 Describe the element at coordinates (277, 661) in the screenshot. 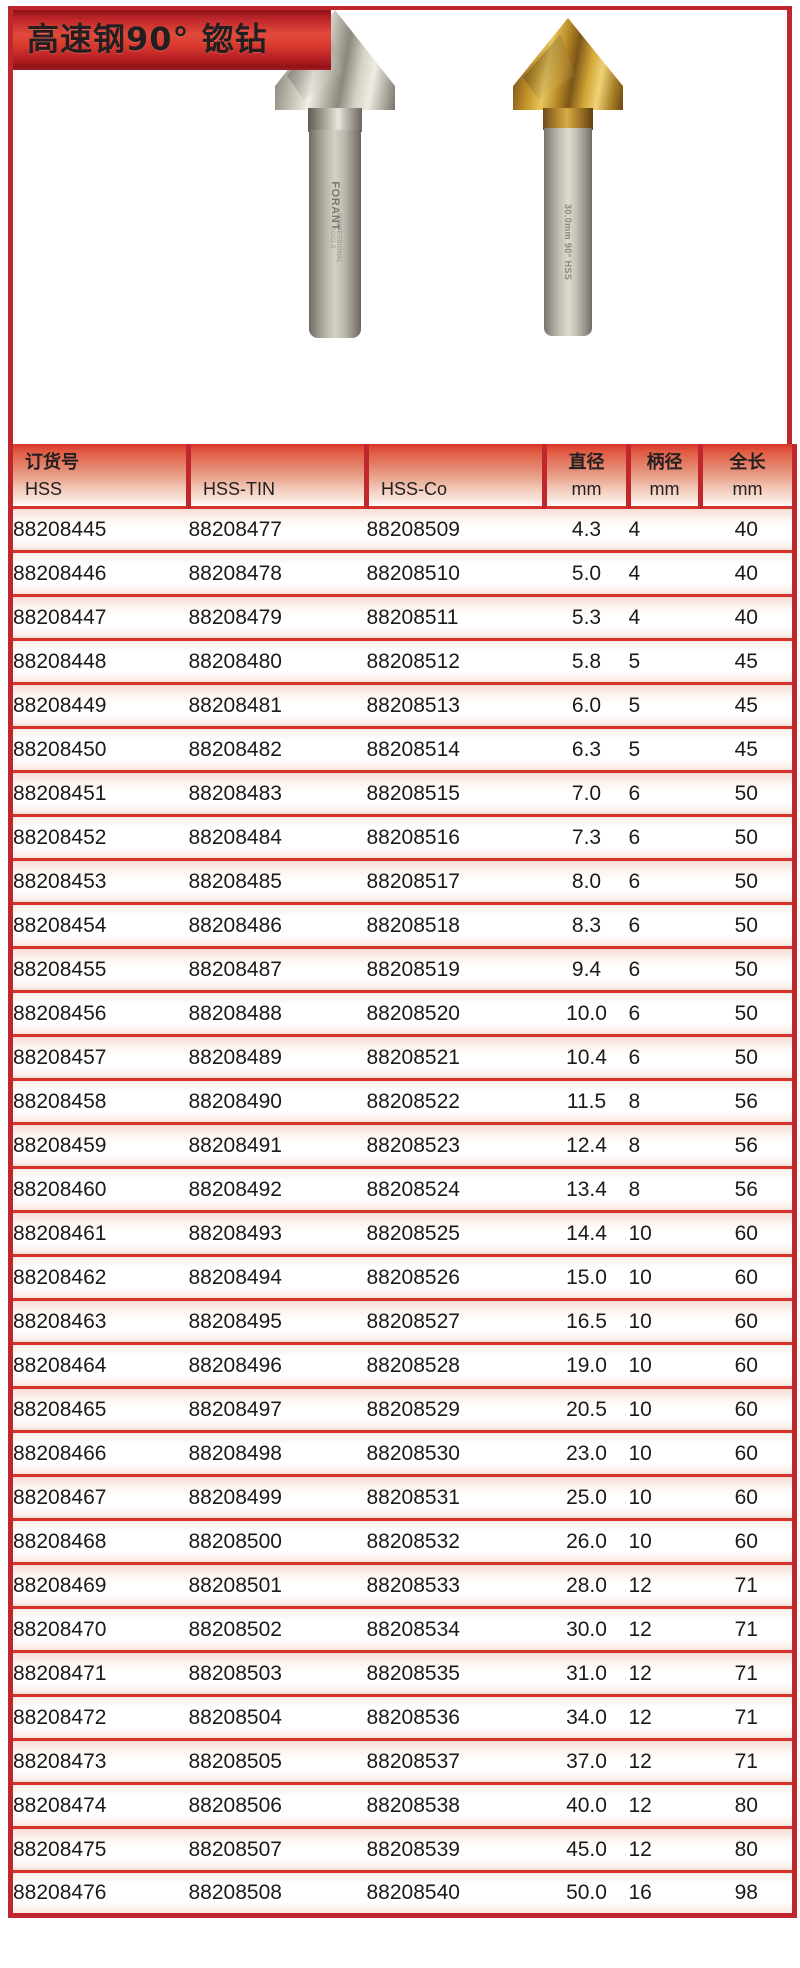

I see `cell-hss-tin: 88208480` at that location.